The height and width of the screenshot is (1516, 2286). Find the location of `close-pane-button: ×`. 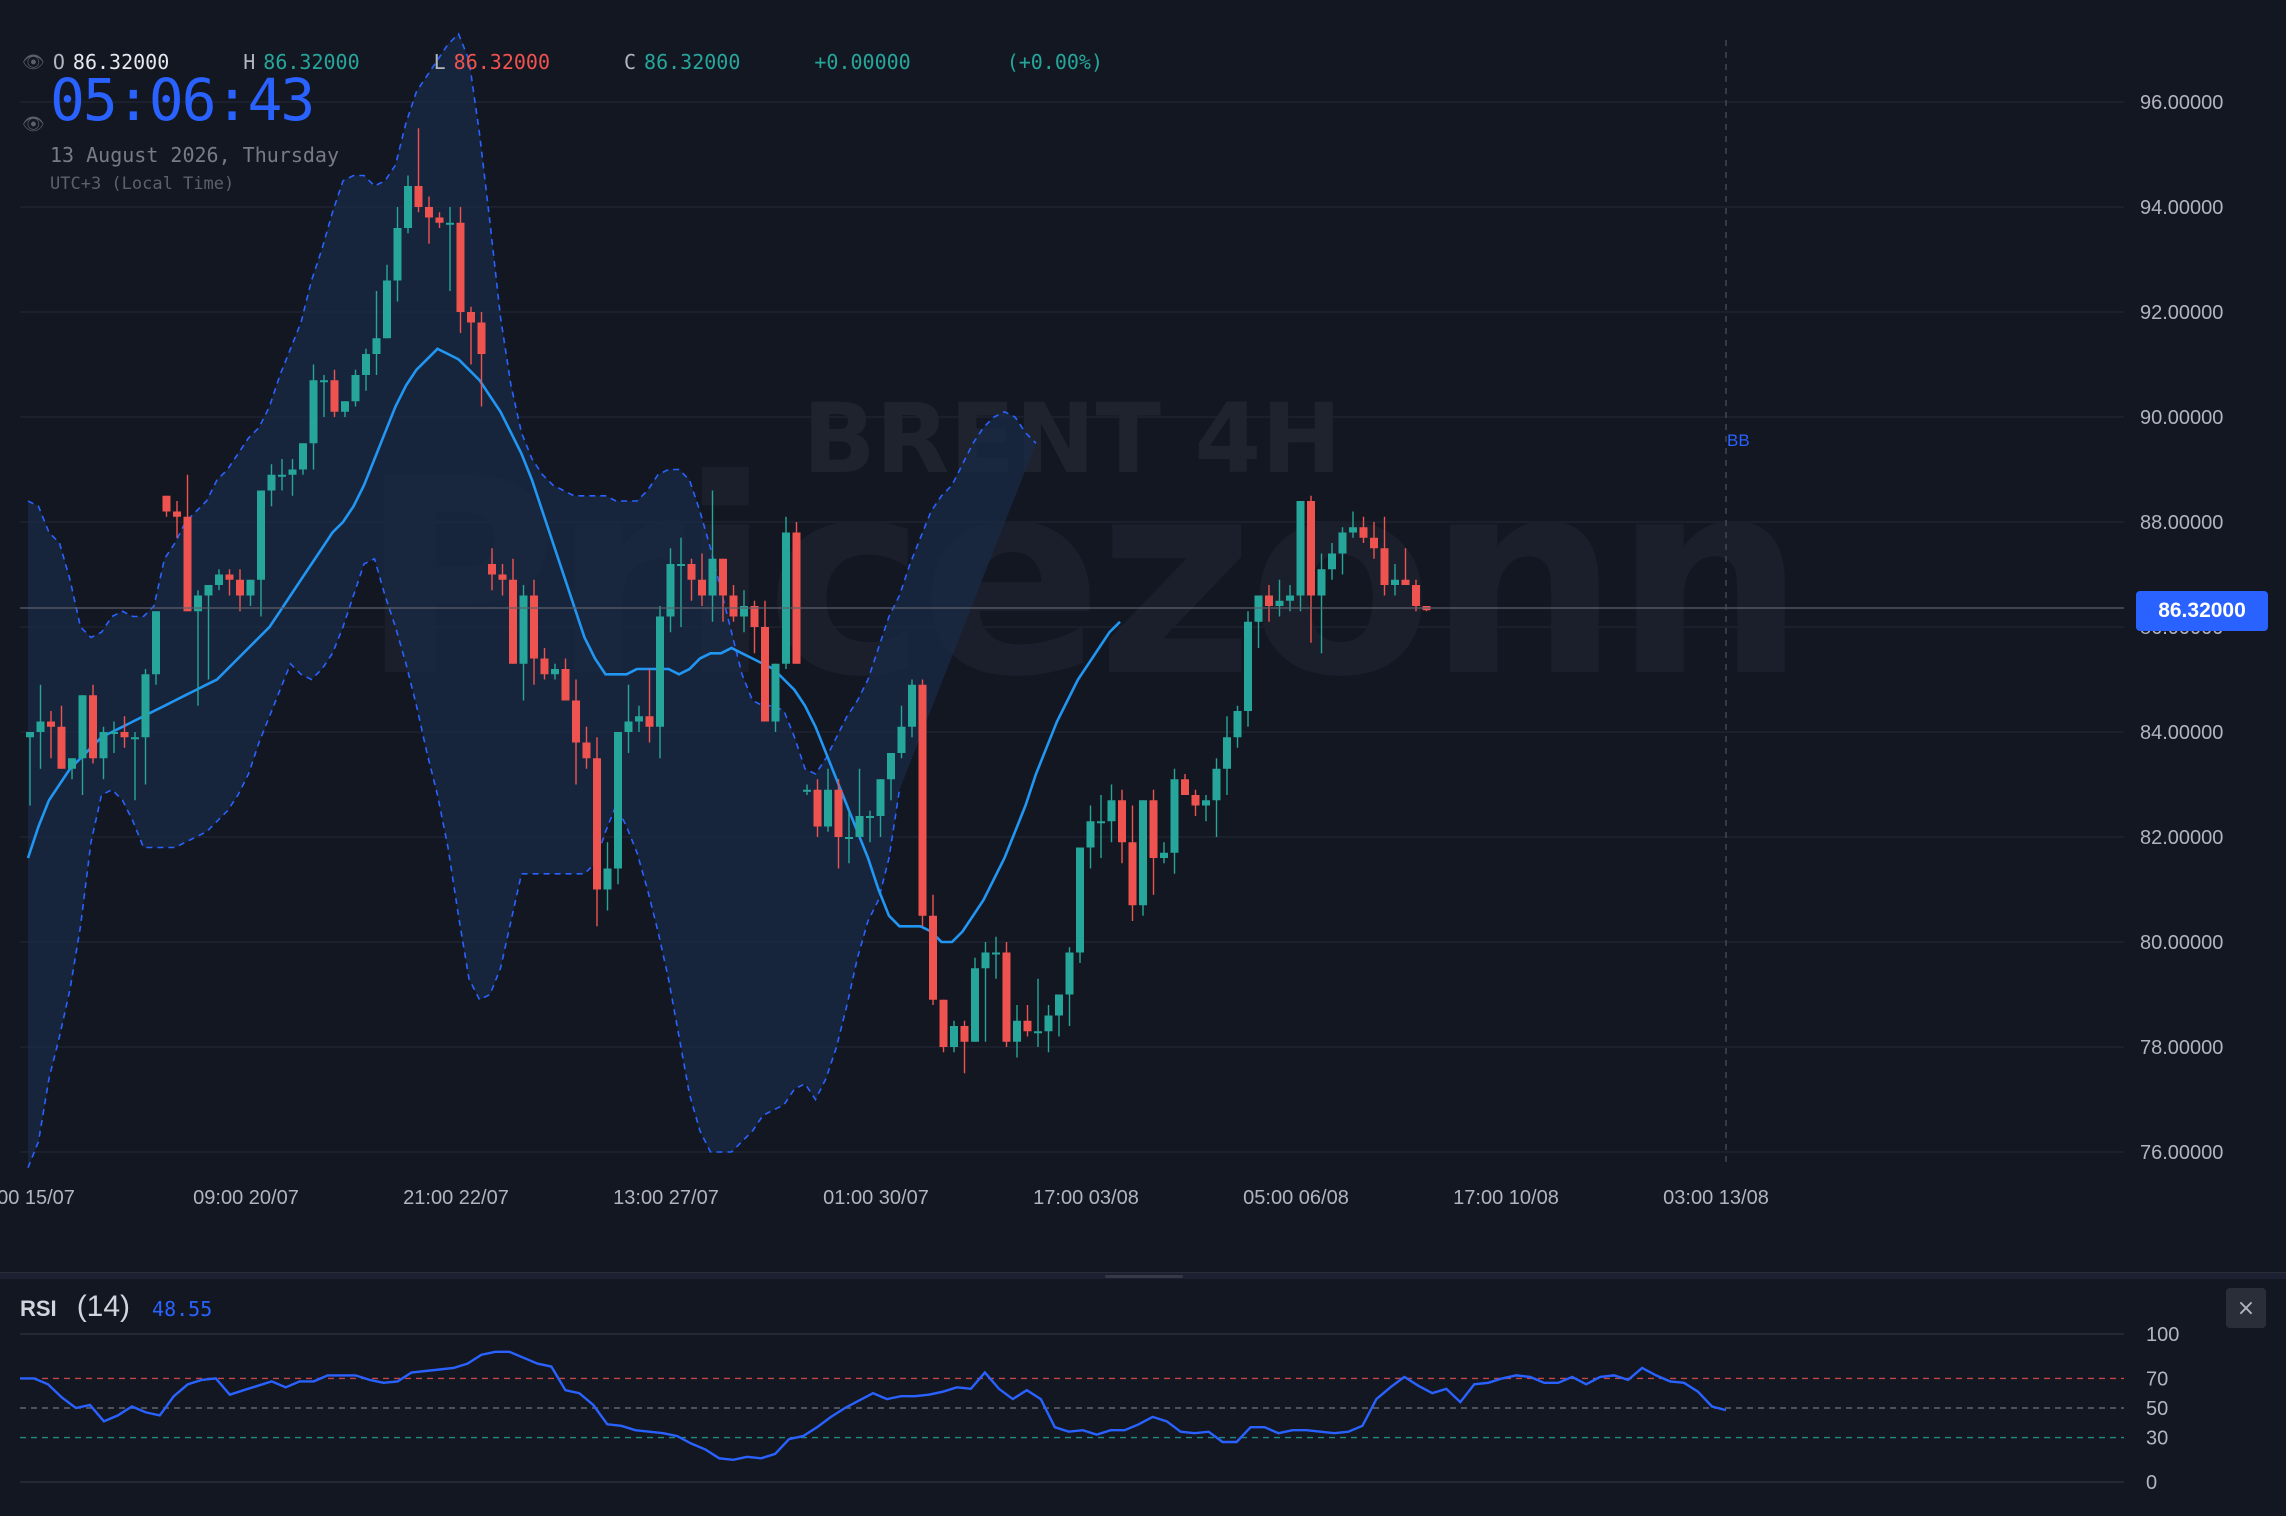

close-pane-button: × is located at coordinates (2246, 1308).